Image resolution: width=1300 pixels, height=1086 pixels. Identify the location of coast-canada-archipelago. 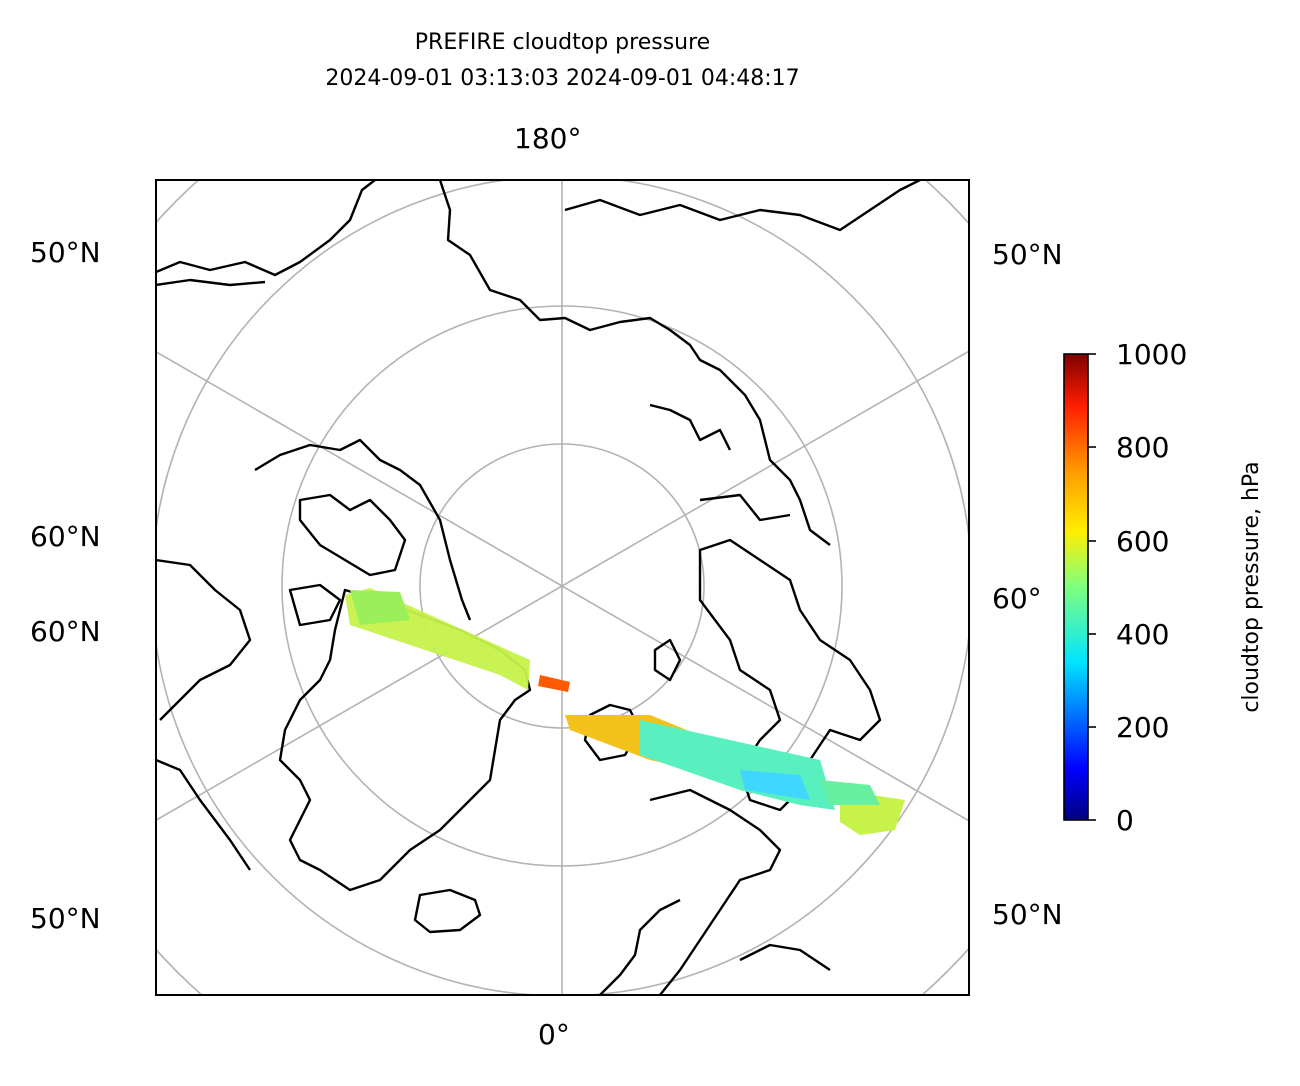
(363, 529).